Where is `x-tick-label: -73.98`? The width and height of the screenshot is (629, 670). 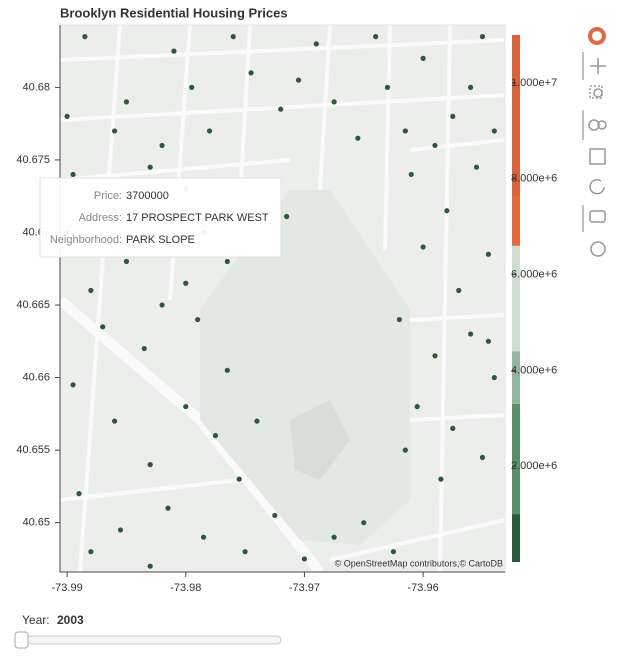
x-tick-label: -73.98 is located at coordinates (185, 588).